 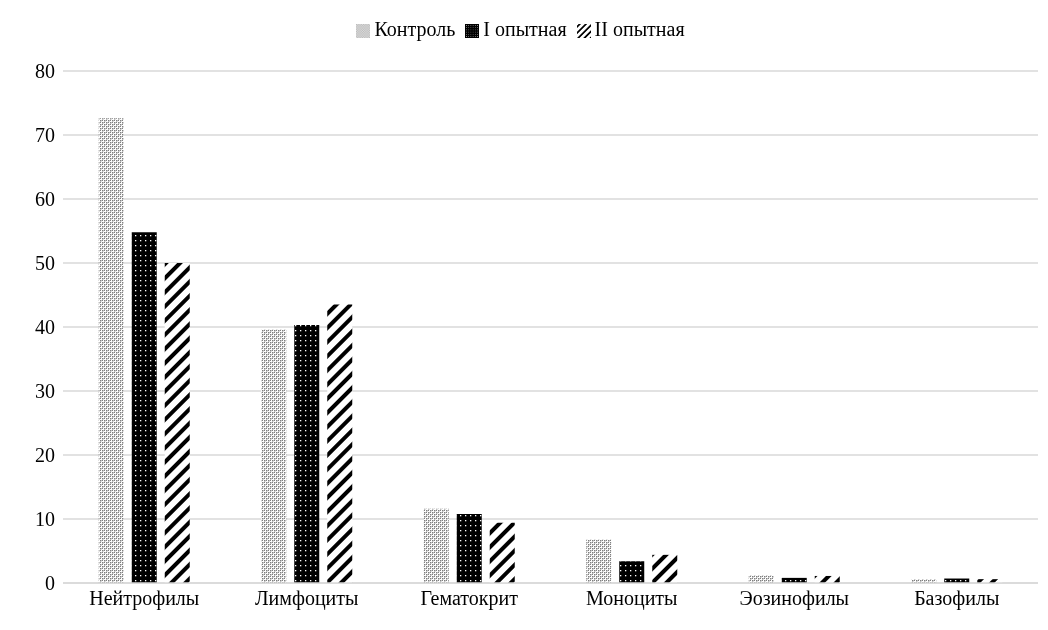 I want to click on legend-label: Контроль, so click(x=415, y=29).